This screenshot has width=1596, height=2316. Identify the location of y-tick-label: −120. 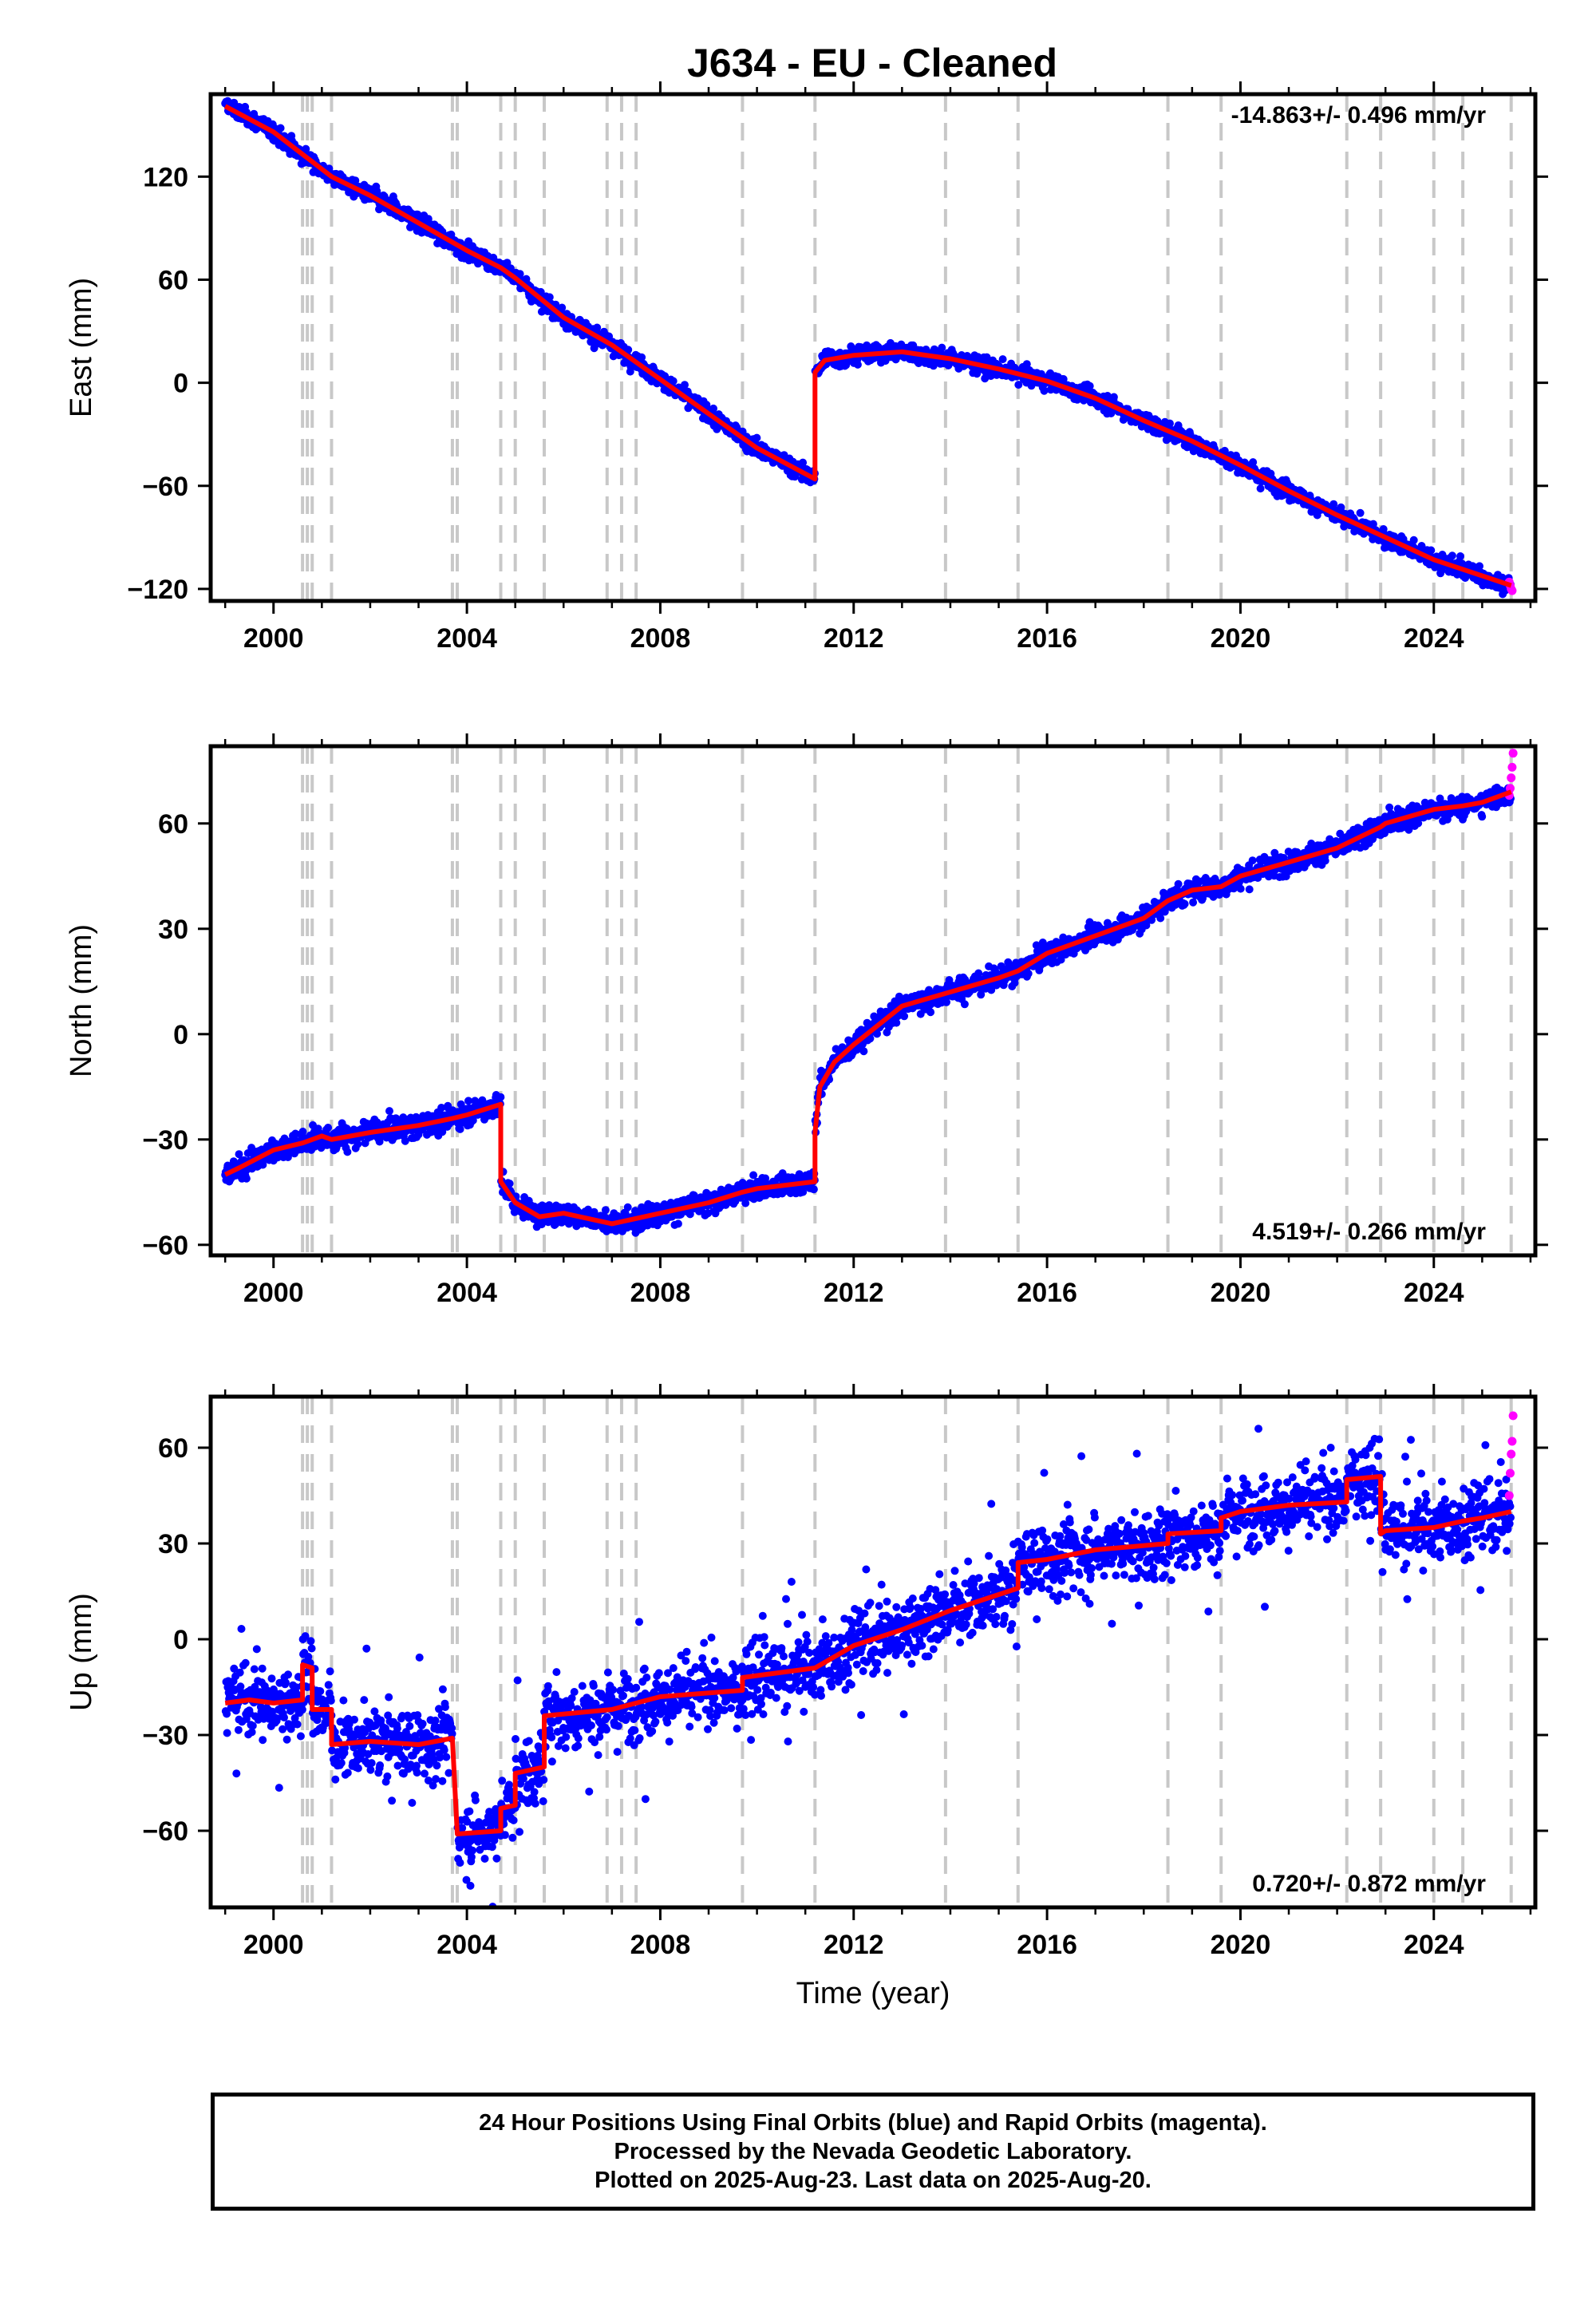
(157, 590).